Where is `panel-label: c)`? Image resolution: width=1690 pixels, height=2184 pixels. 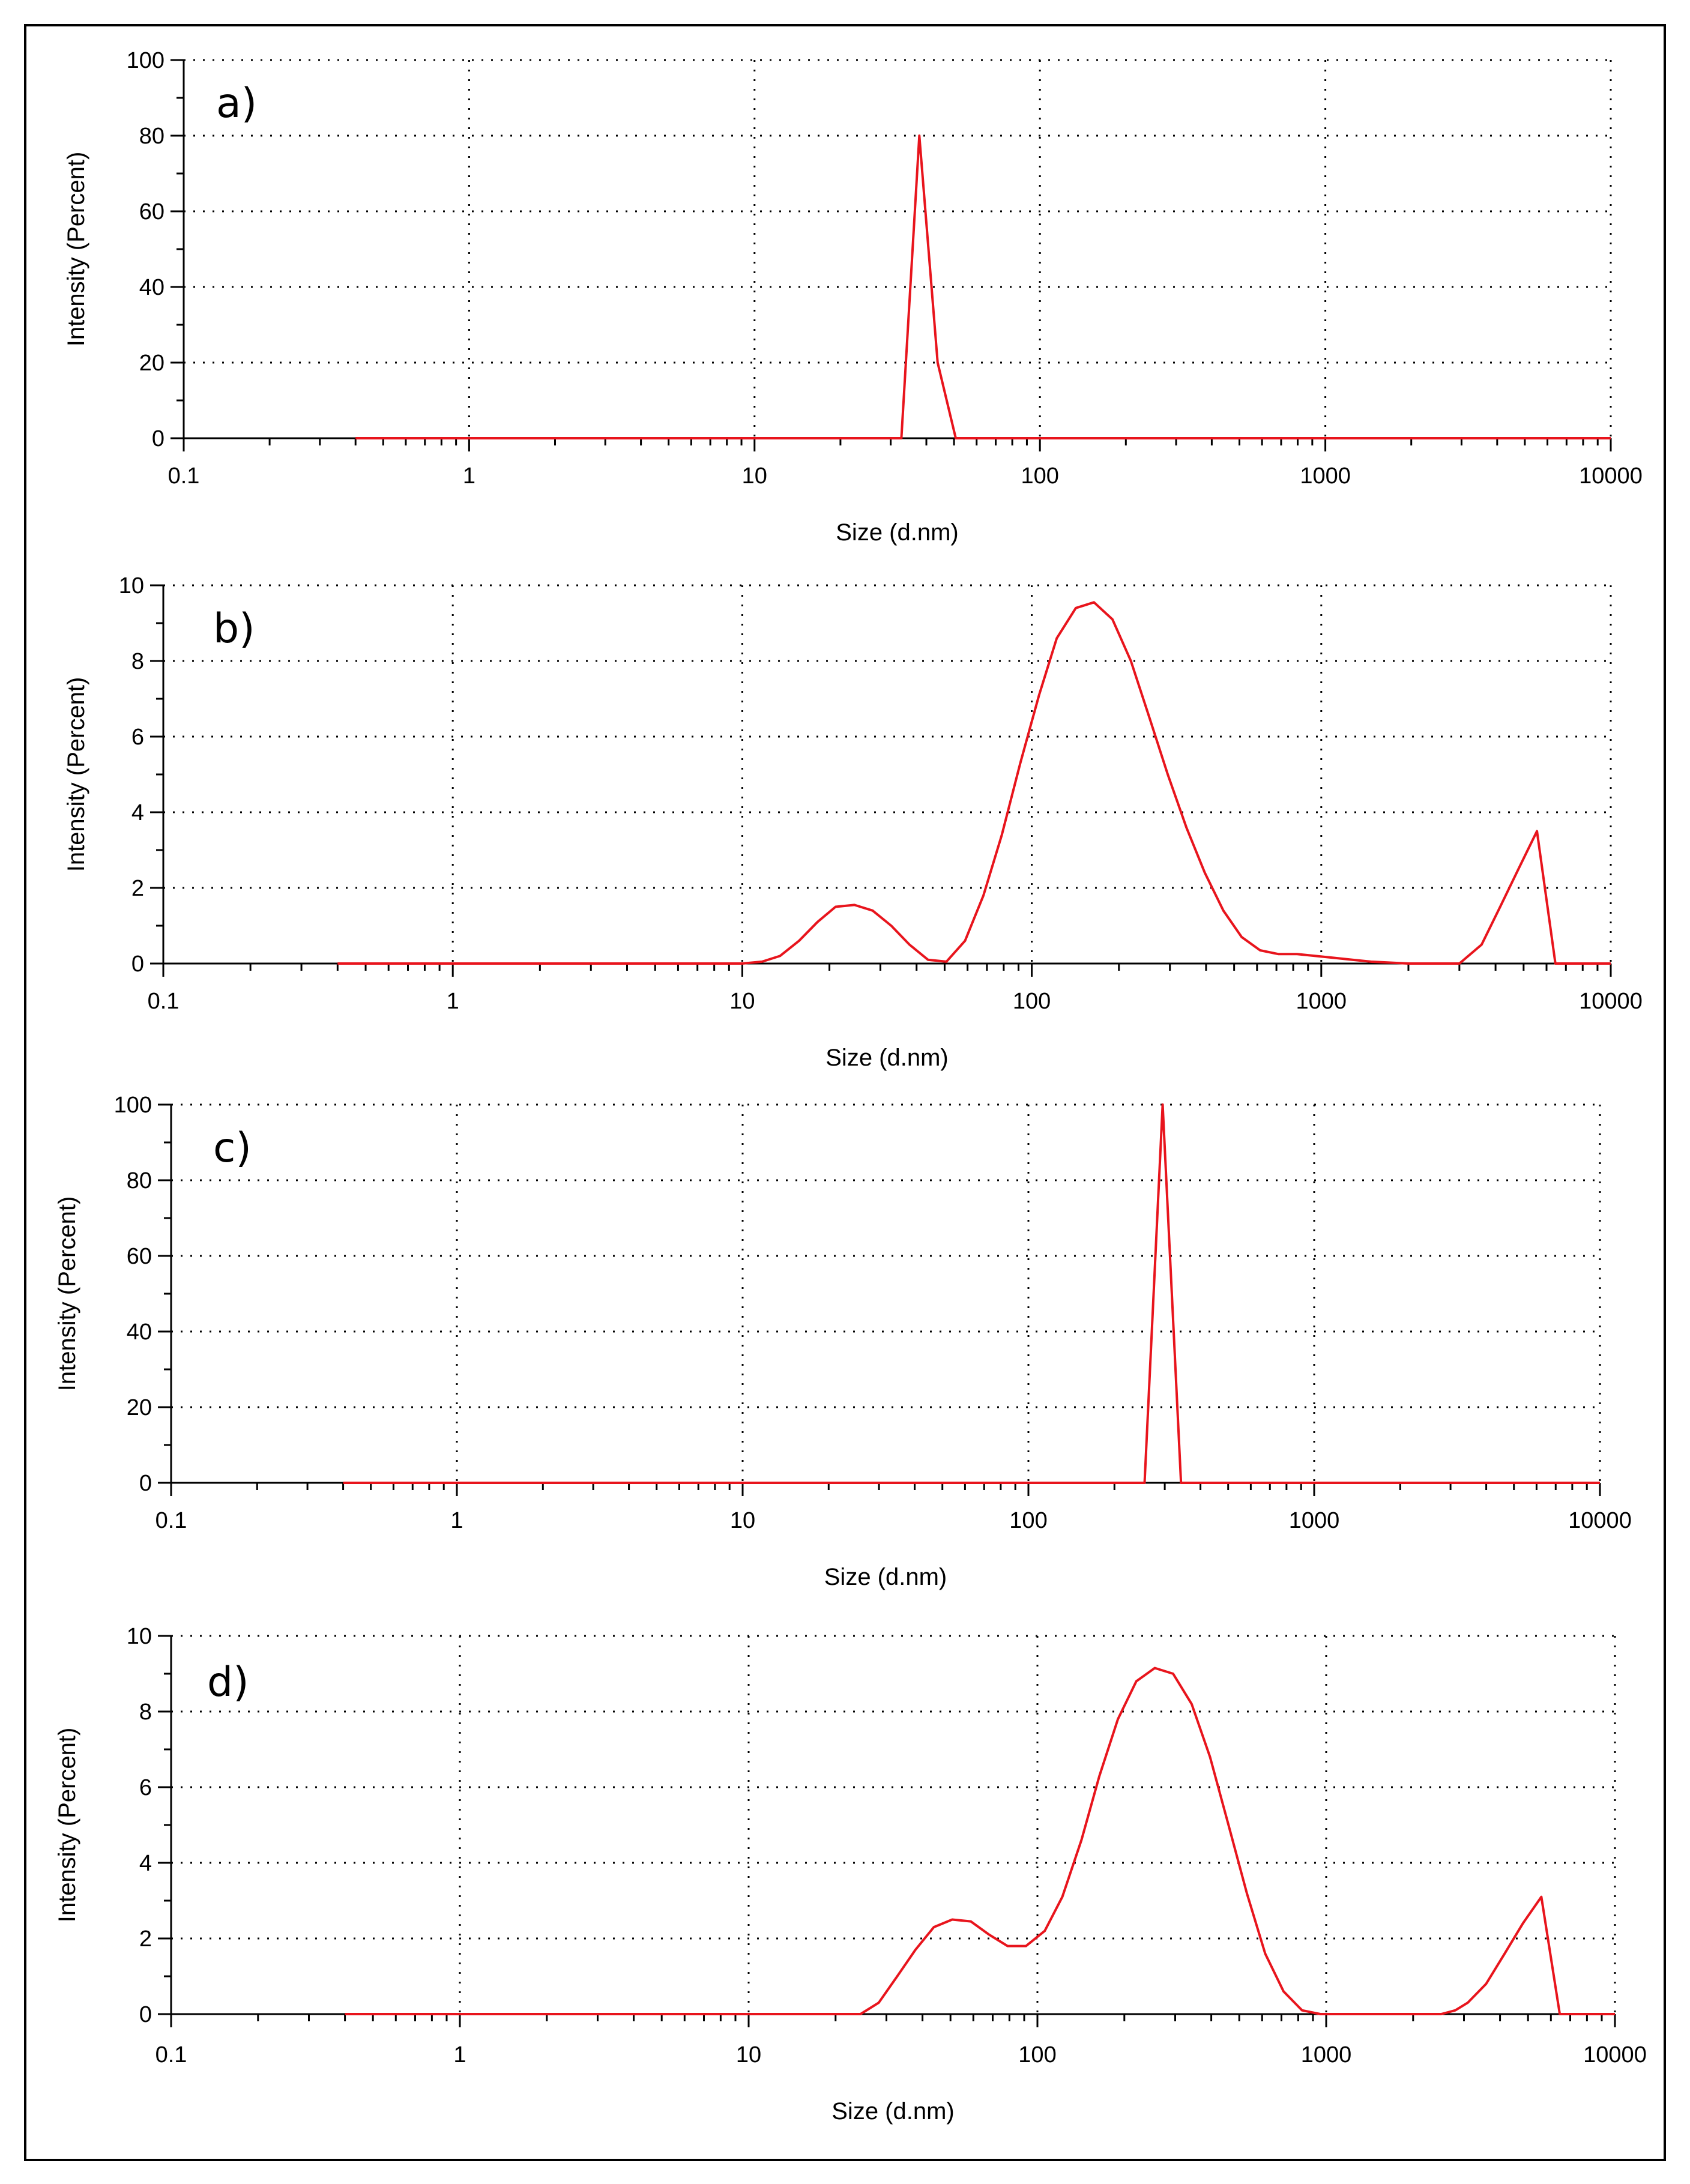
panel-label: c) is located at coordinates (232, 1148).